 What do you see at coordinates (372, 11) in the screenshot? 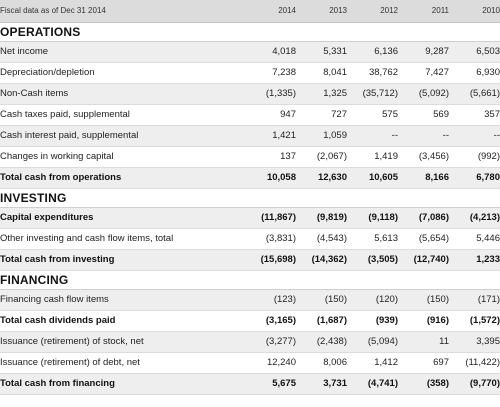
I see `year-header-2012: 2012` at bounding box center [372, 11].